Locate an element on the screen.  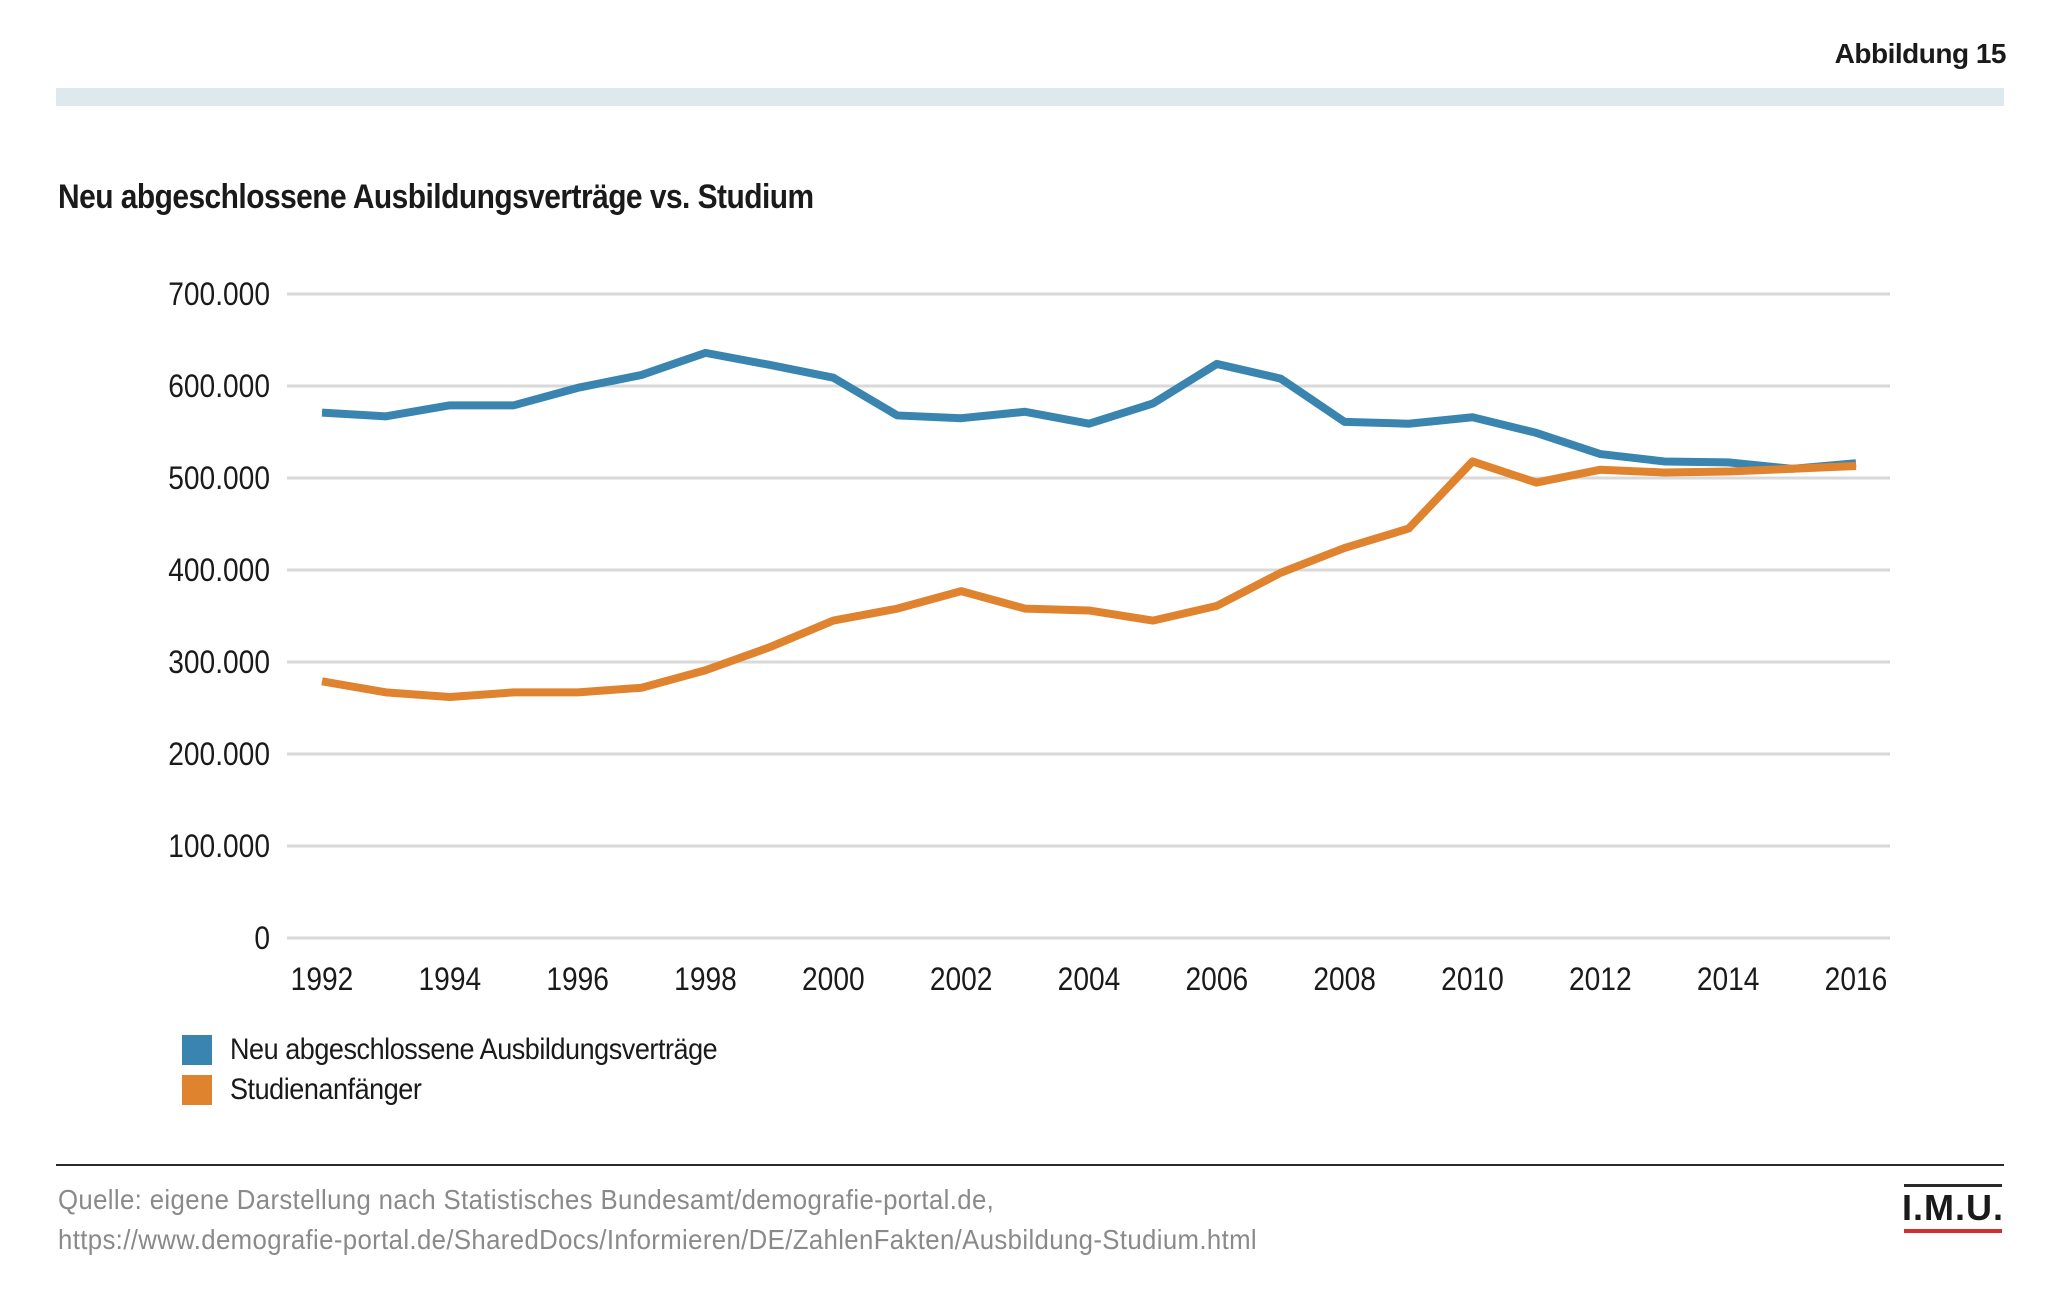
x-tick-label: 2004 is located at coordinates (1089, 979).